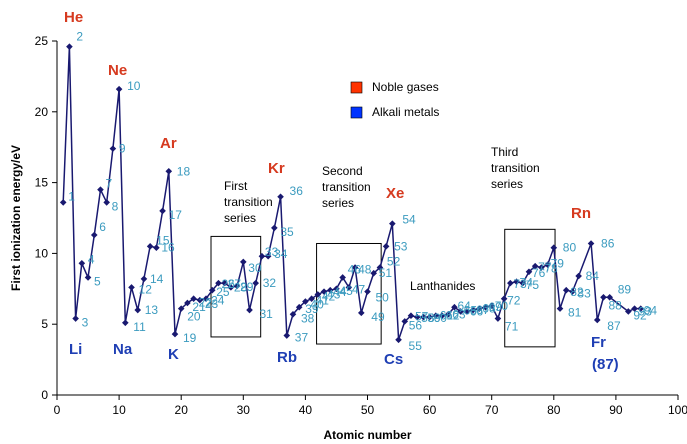 This screenshot has width=687, height=444. What do you see at coordinates (464, 306) in the screenshot?
I see `point-label: 64` at bounding box center [464, 306].